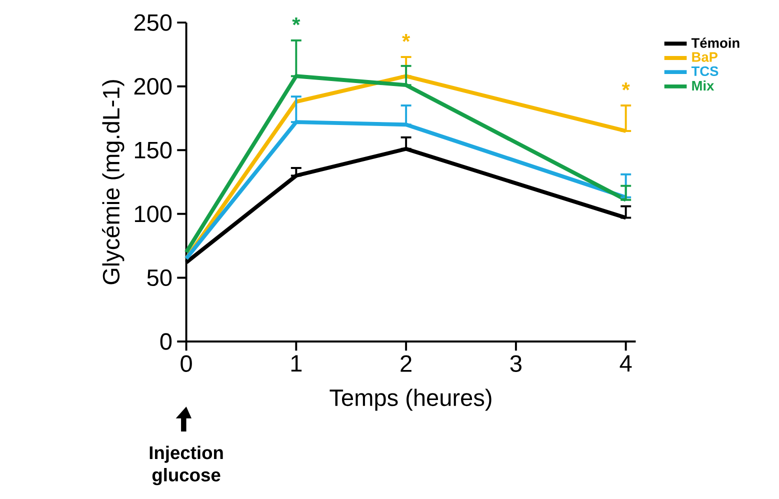 Image resolution: width=779 pixels, height=499 pixels. I want to click on legend-label: Témoin, so click(715, 42).